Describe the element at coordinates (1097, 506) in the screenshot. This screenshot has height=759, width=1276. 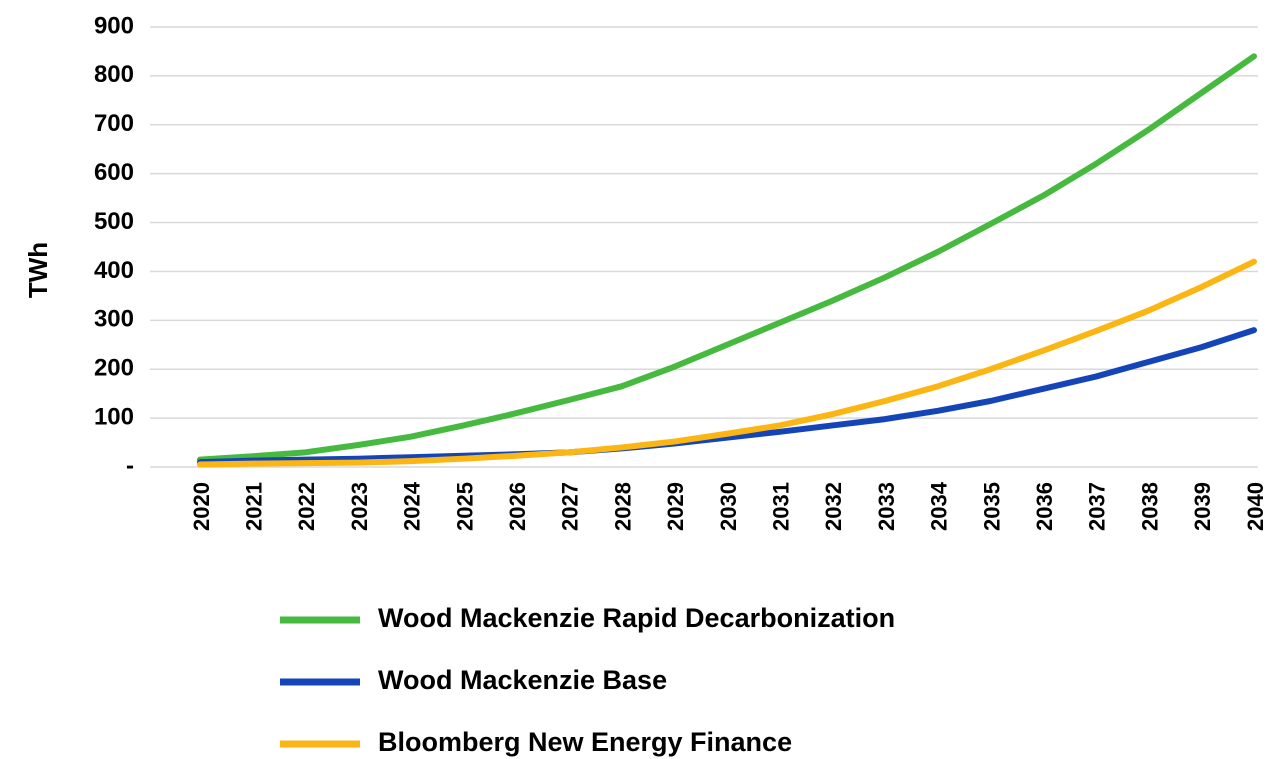
I see `x-tick-label: 2037` at that location.